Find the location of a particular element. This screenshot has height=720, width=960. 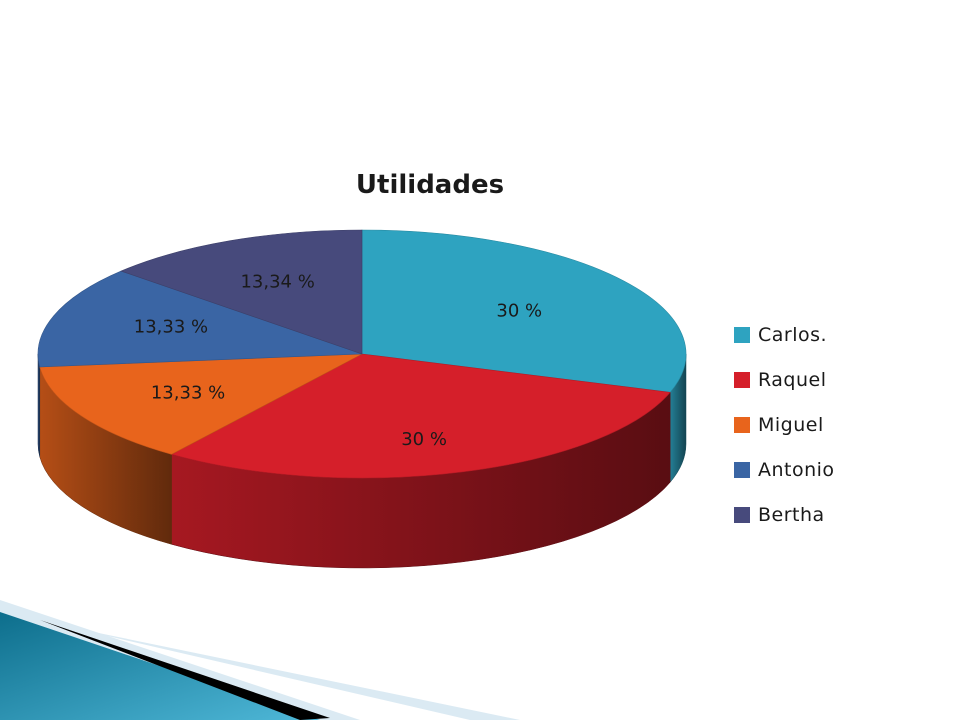

pie-slice-raquel is located at coordinates (420, 416).